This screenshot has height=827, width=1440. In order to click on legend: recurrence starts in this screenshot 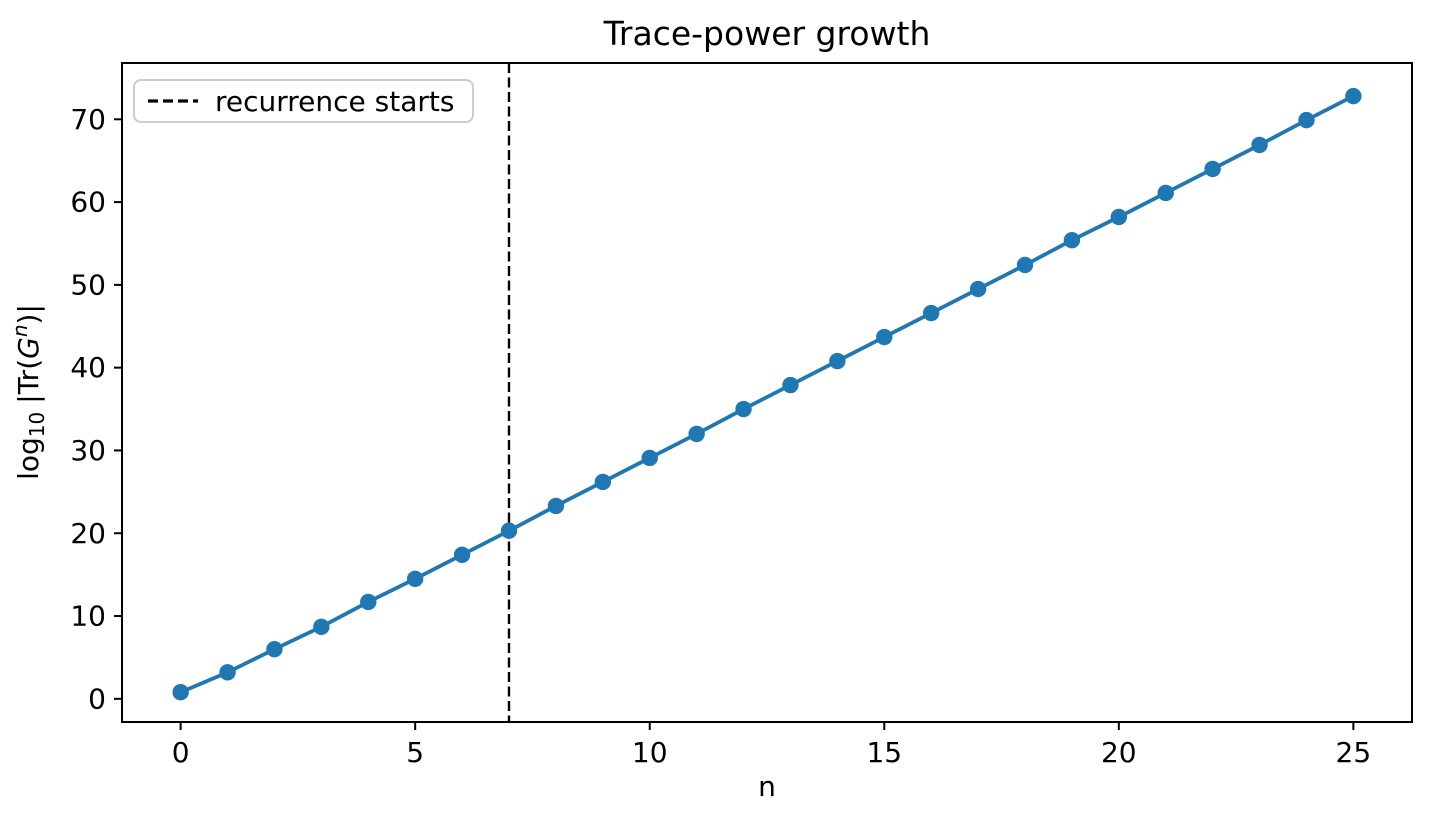, I will do `click(304, 101)`.